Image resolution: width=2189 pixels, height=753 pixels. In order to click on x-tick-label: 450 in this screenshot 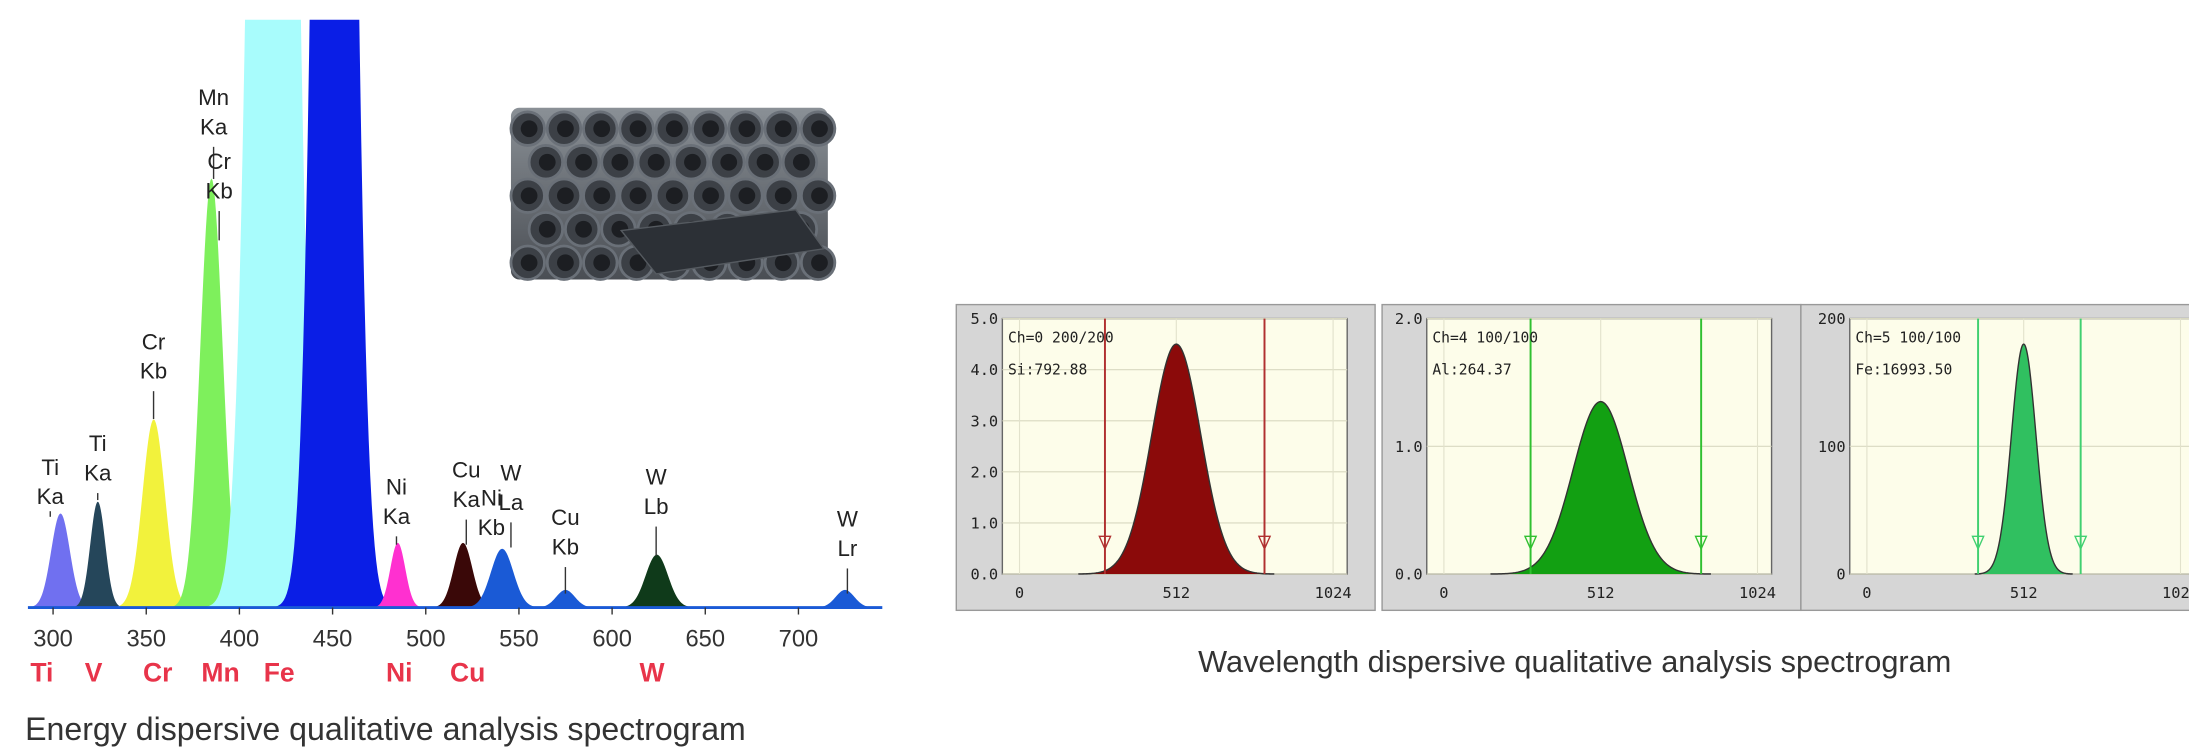, I will do `click(333, 640)`.